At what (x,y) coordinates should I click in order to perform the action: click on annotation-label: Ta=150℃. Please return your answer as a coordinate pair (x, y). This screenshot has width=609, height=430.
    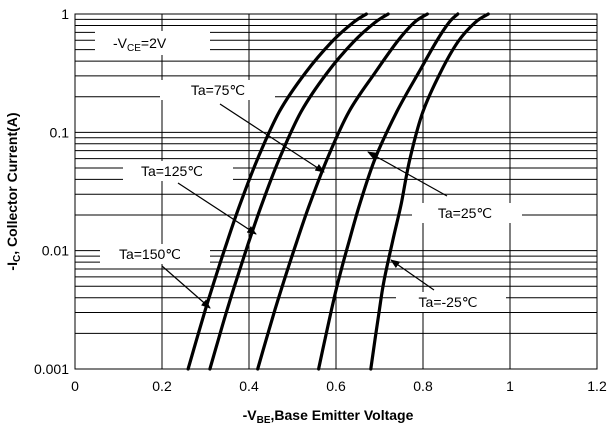
    Looking at the image, I should click on (150, 254).